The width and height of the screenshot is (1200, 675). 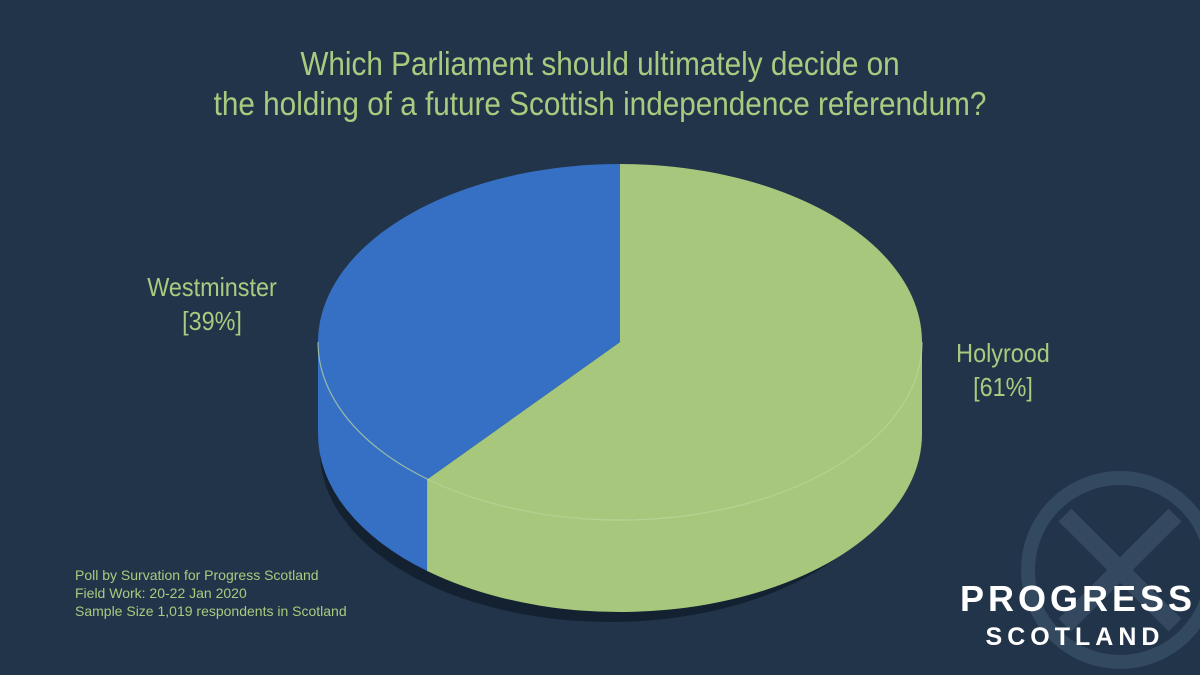 I want to click on holyrood-category-label: Holyrood, so click(x=1003, y=353).